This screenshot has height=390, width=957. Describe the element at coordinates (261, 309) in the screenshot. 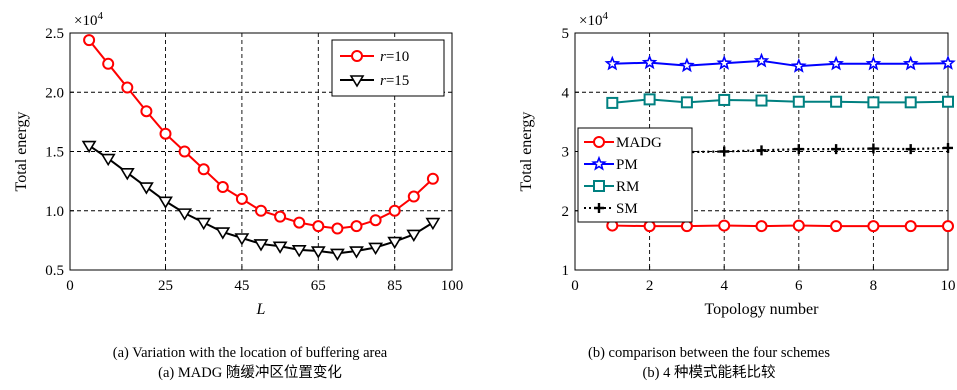

I see `x-axis-label: L` at that location.